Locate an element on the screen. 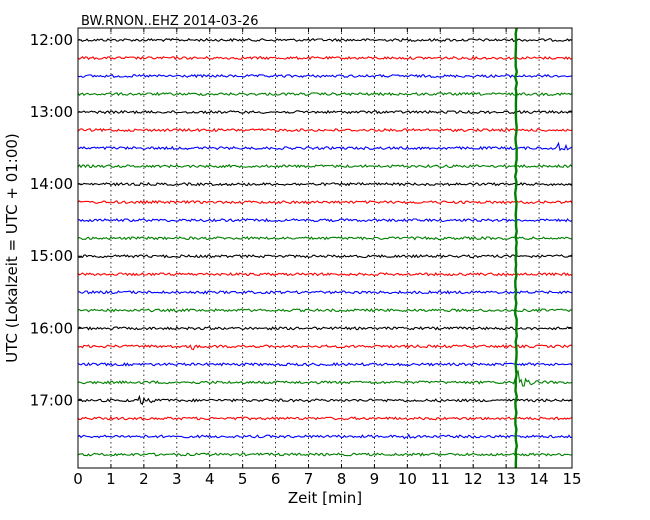  global-spike-line is located at coordinates (516, 247).